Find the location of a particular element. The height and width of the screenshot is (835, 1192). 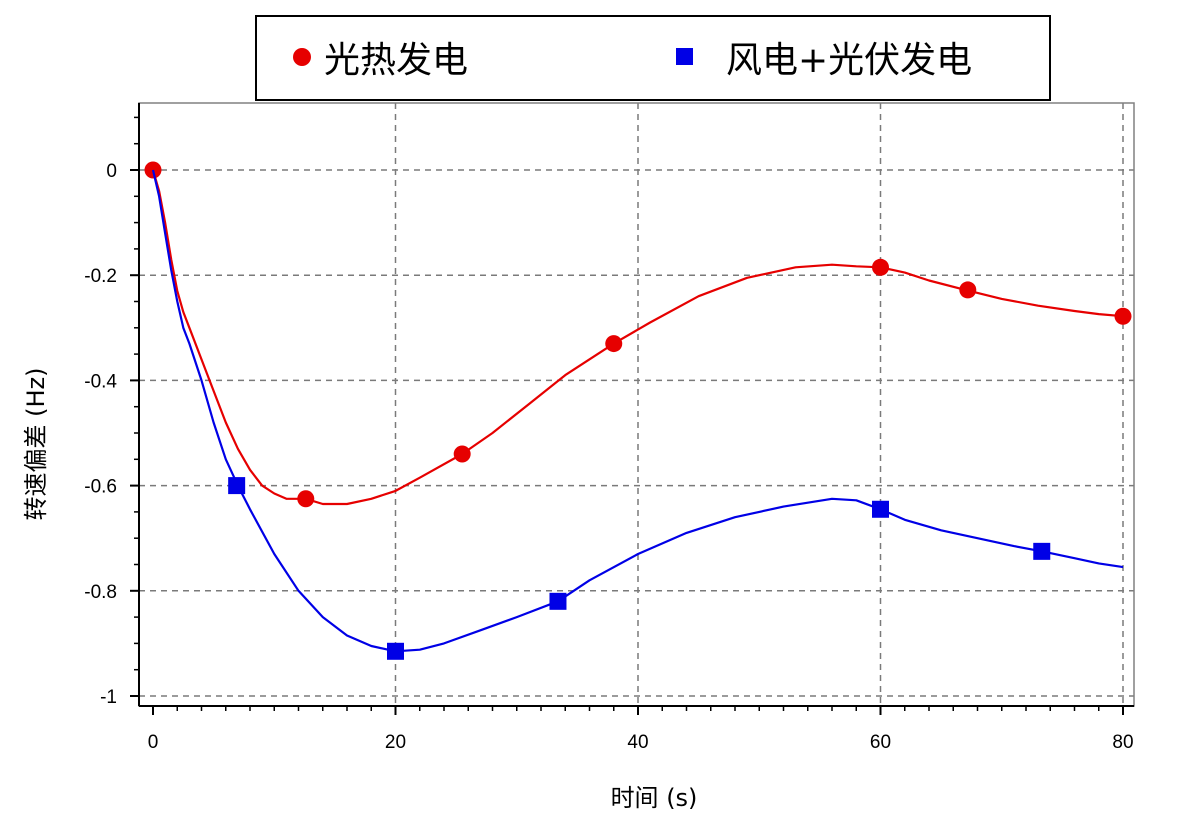

y-tick-label-2: -0.4 is located at coordinates (100, 381).